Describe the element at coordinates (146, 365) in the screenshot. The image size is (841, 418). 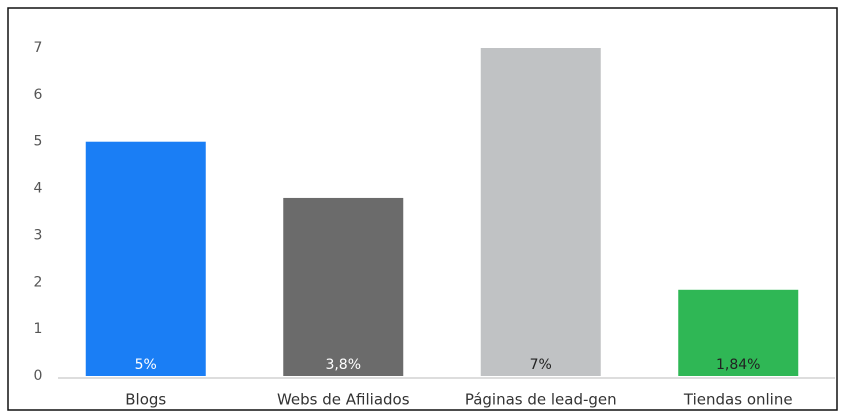
I see `value-label: 5%` at that location.